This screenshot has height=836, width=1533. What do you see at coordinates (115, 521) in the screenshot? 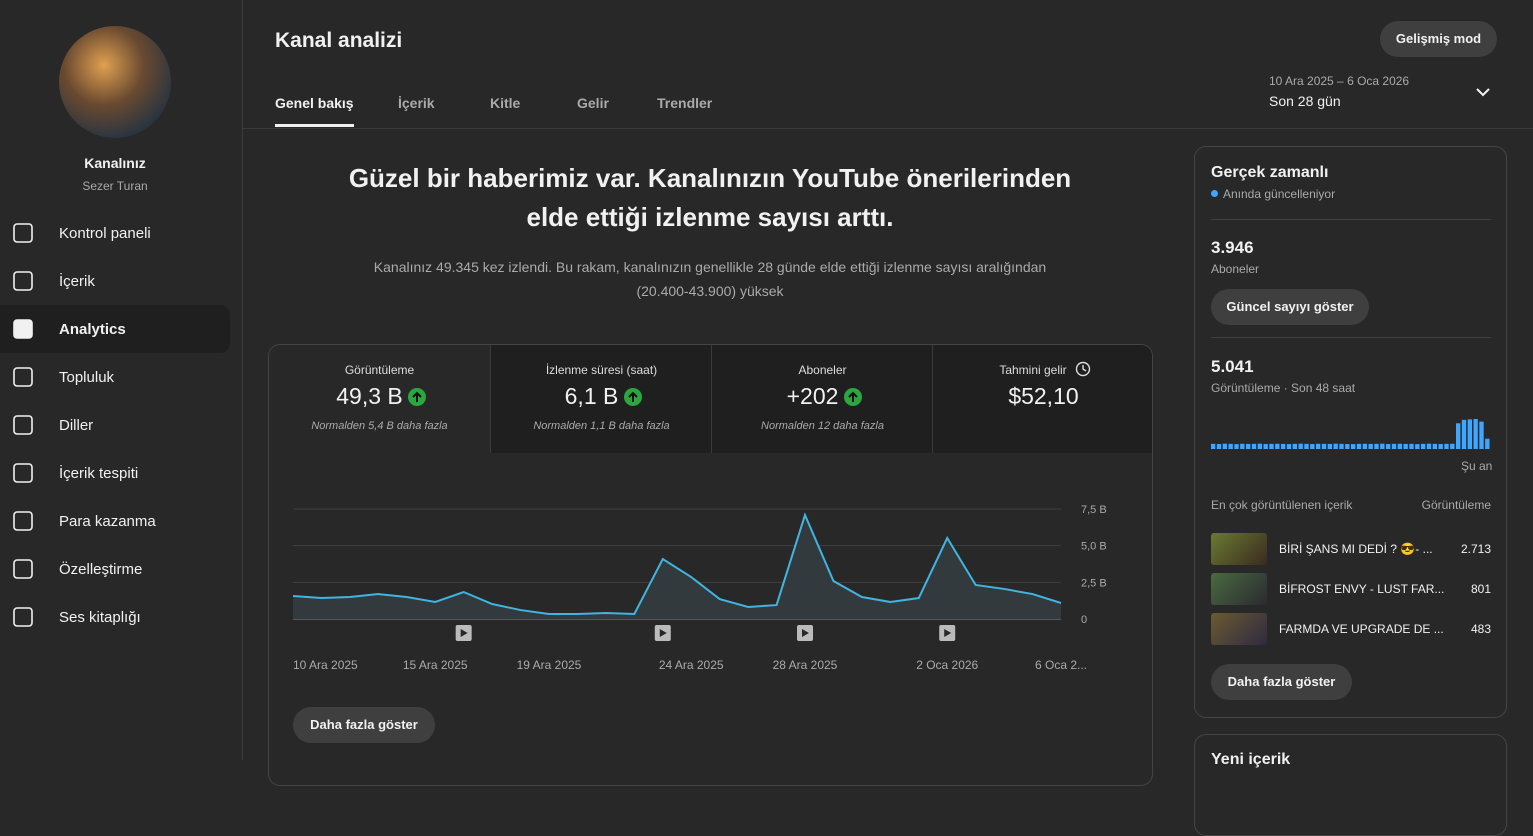
I see `nav-item: Para kazanma` at bounding box center [115, 521].